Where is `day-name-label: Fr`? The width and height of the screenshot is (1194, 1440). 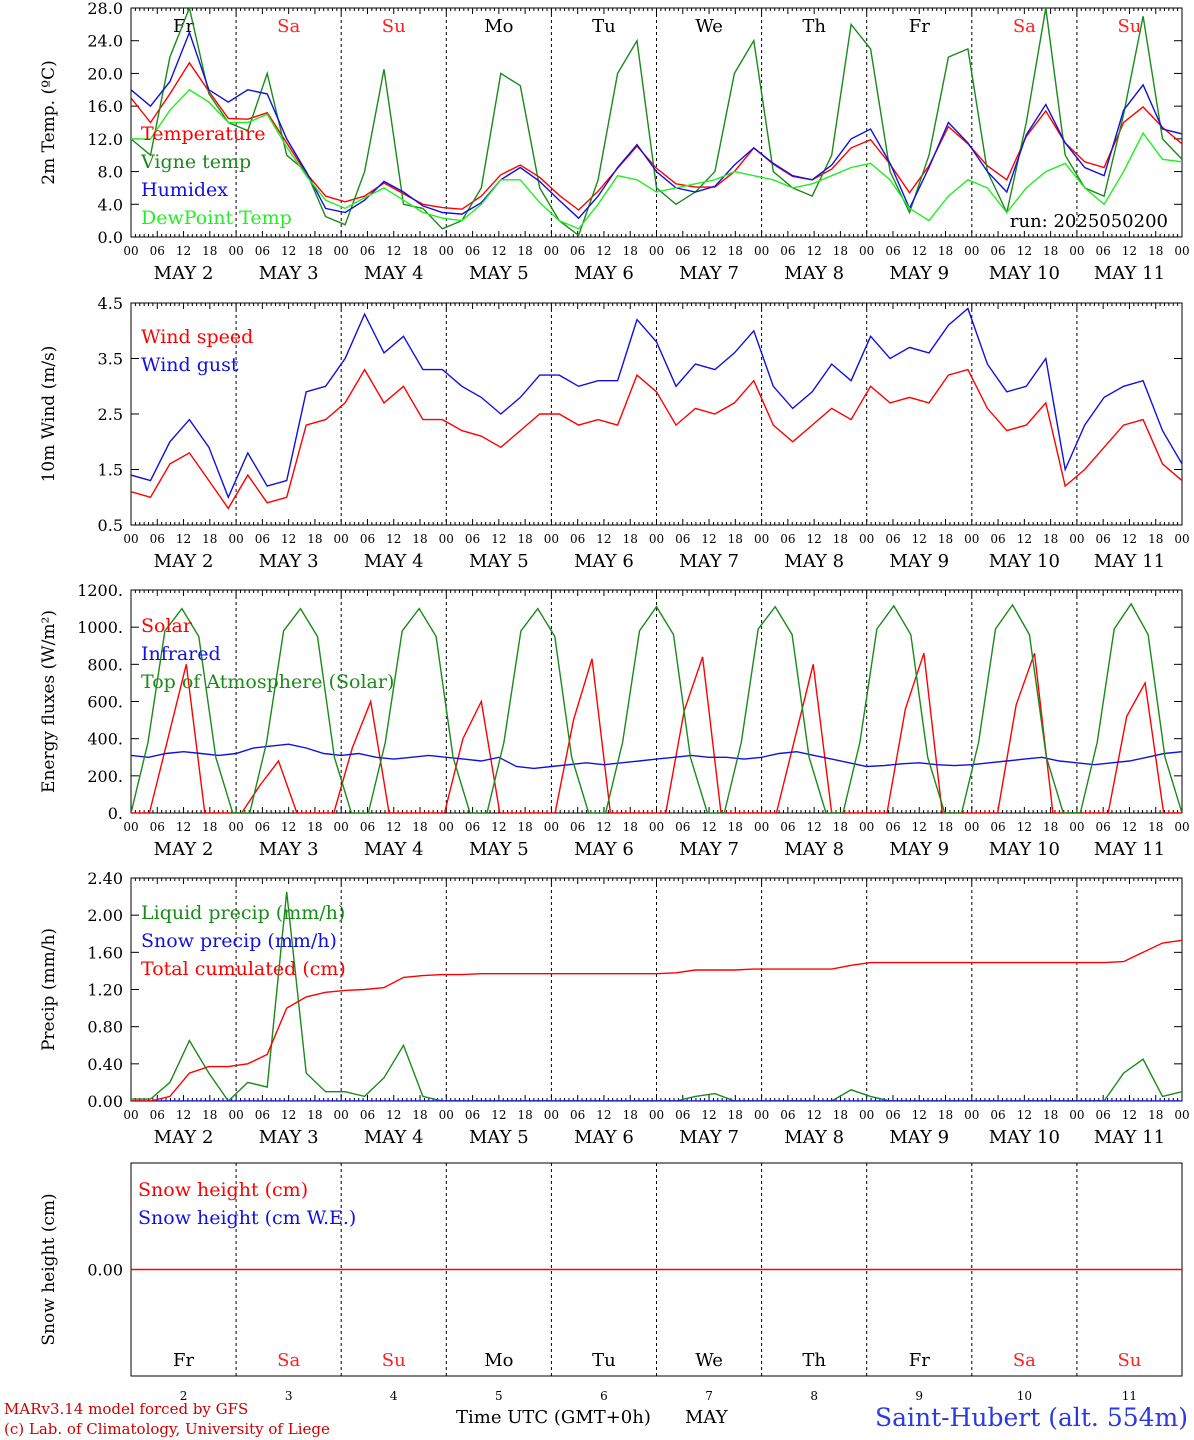 day-name-label: Fr is located at coordinates (919, 26).